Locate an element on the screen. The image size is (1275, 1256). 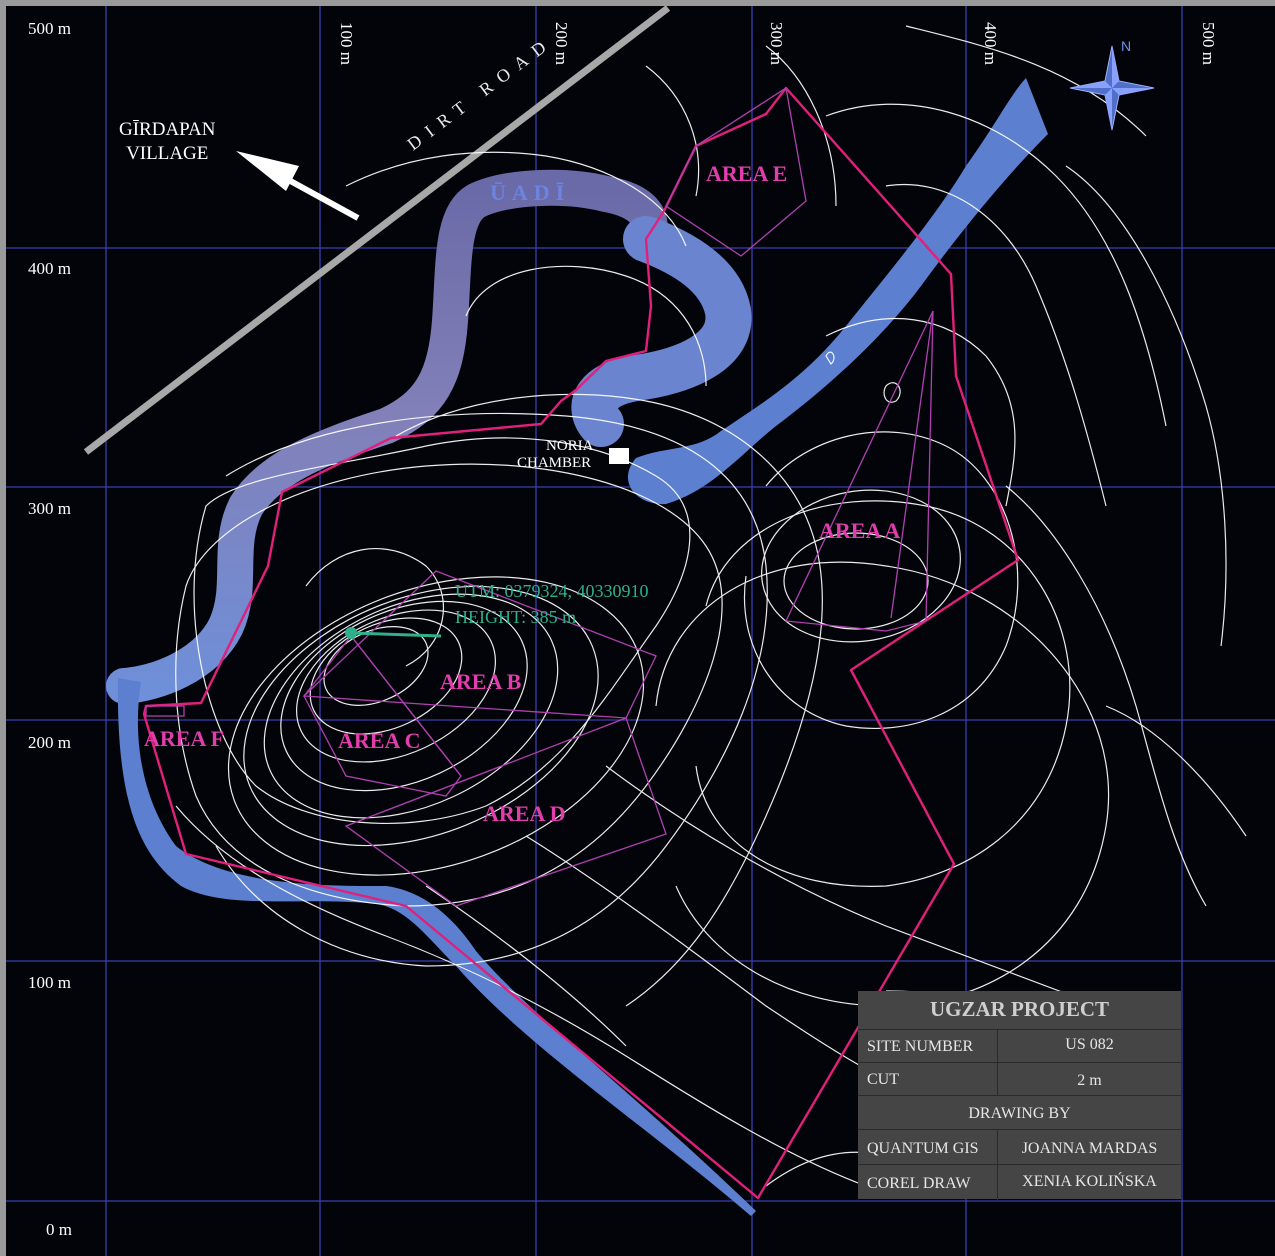
quantum-gis-author: JOANNA MARDAS is located at coordinates (1089, 1148).